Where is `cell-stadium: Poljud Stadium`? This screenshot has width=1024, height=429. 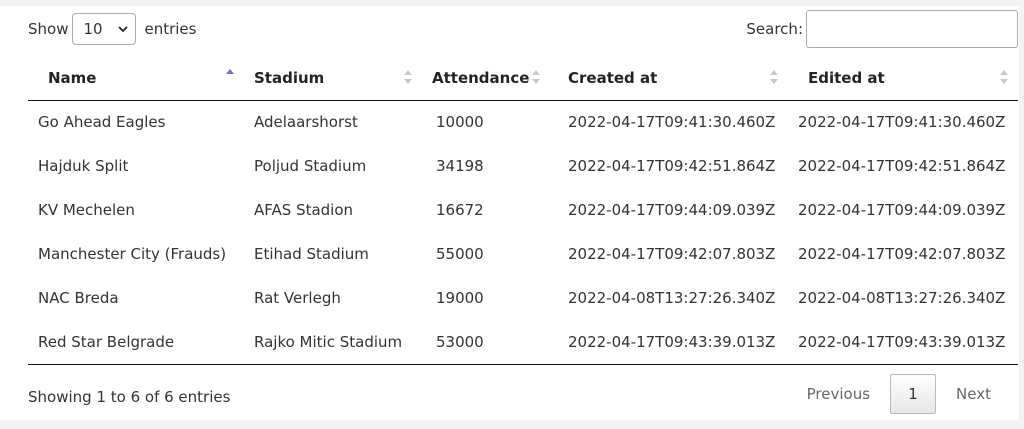
cell-stadium: Poljud Stadium is located at coordinates (333, 166).